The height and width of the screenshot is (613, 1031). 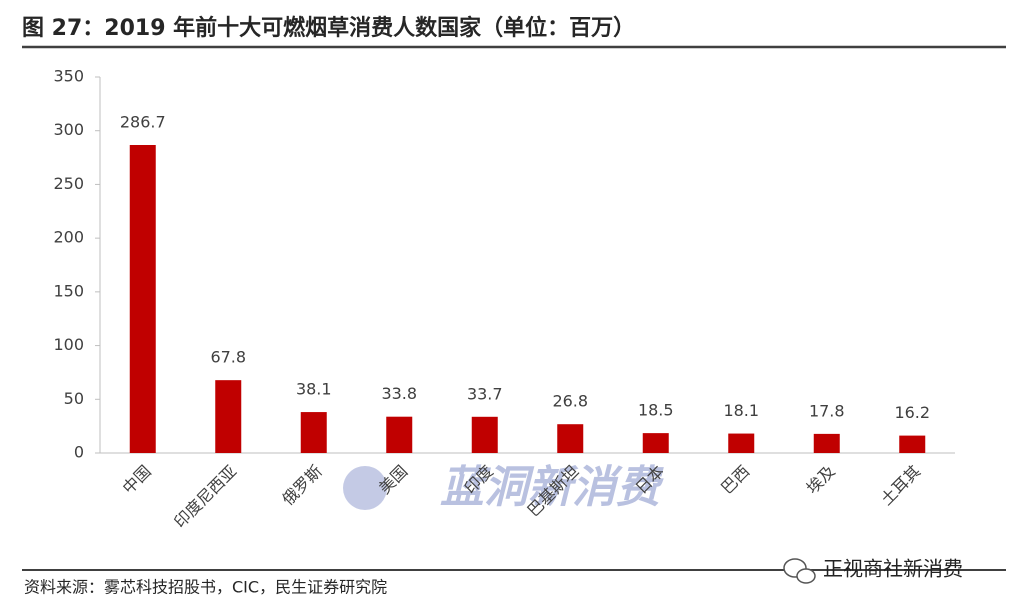 I want to click on y-tick-label: 250, so click(x=68, y=183).